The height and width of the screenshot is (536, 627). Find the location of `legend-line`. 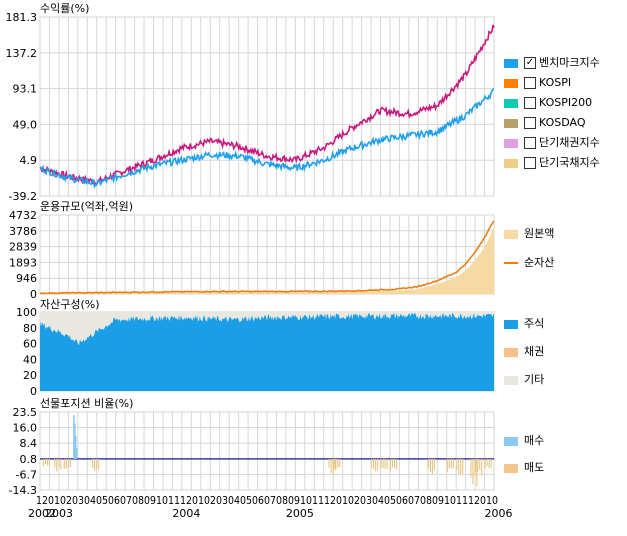

legend-line is located at coordinates (511, 263).